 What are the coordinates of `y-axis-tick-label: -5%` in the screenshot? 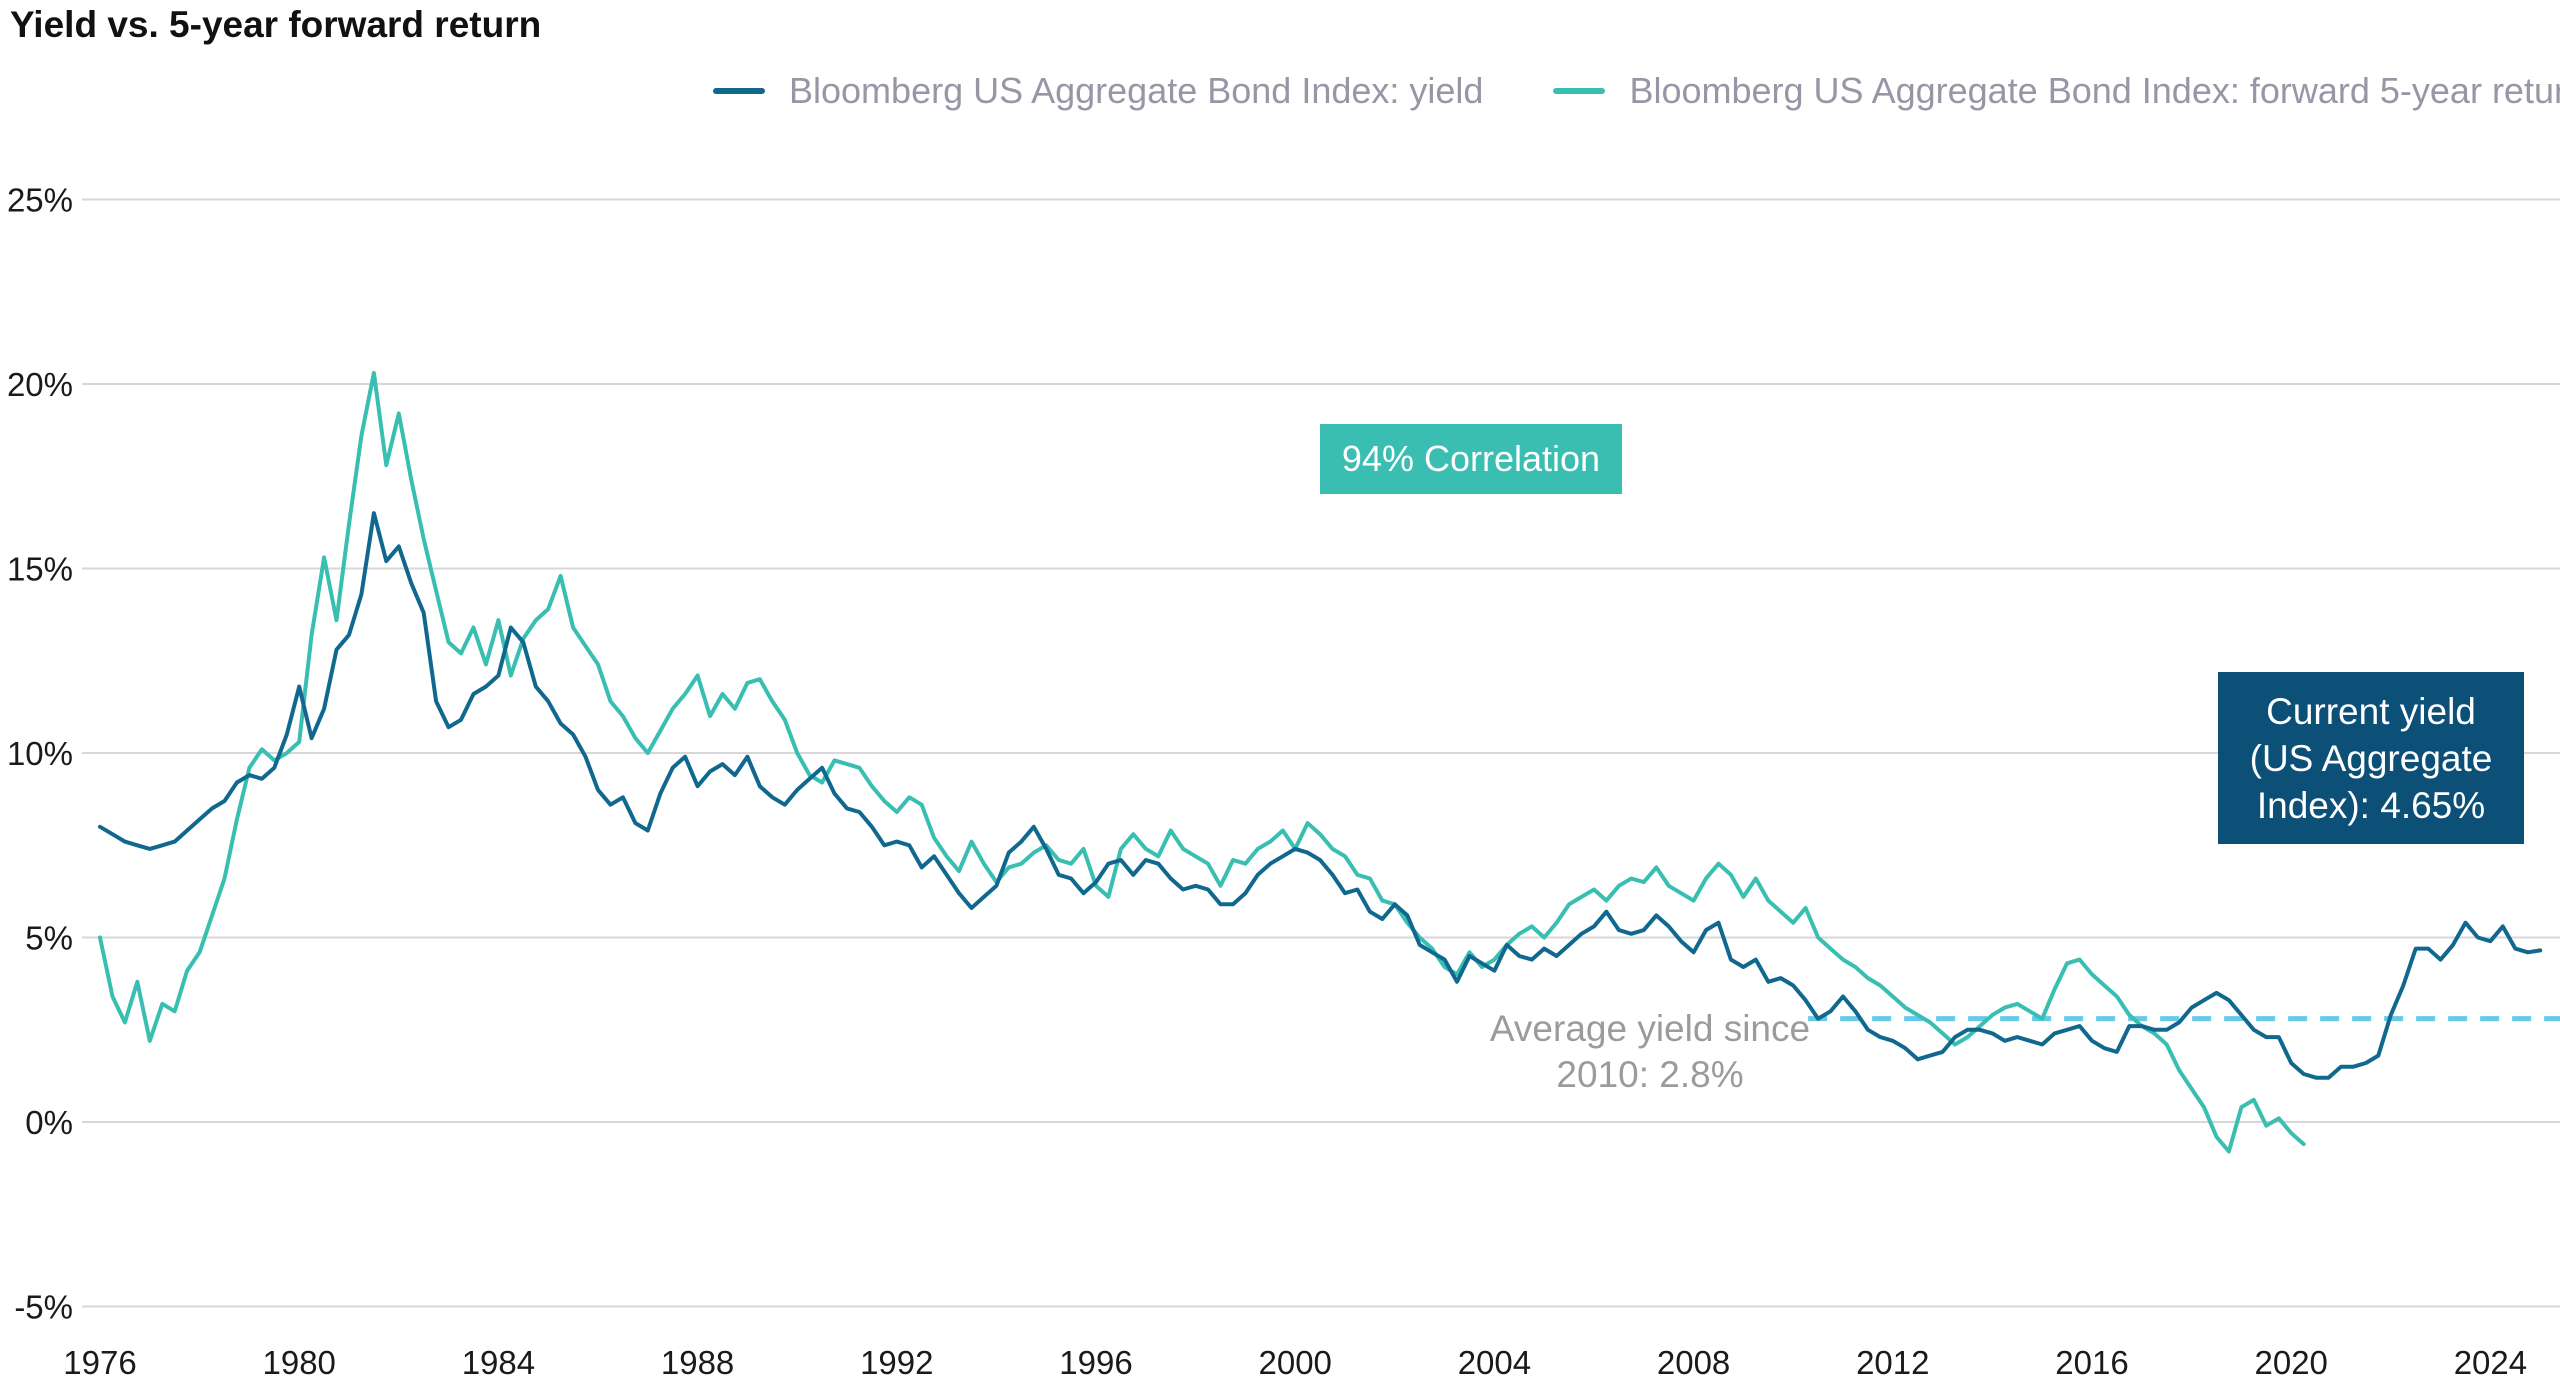 It's located at (43, 1307).